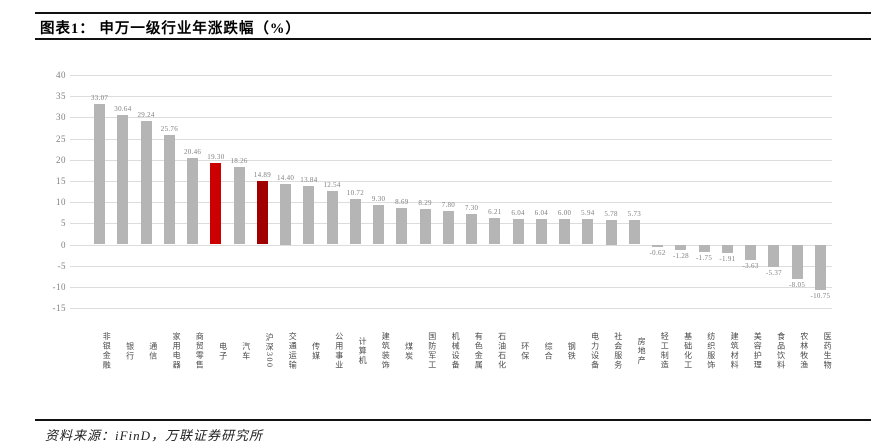 This screenshot has width=888, height=444. What do you see at coordinates (61, 75) in the screenshot?
I see `y-tick-label: 40` at bounding box center [61, 75].